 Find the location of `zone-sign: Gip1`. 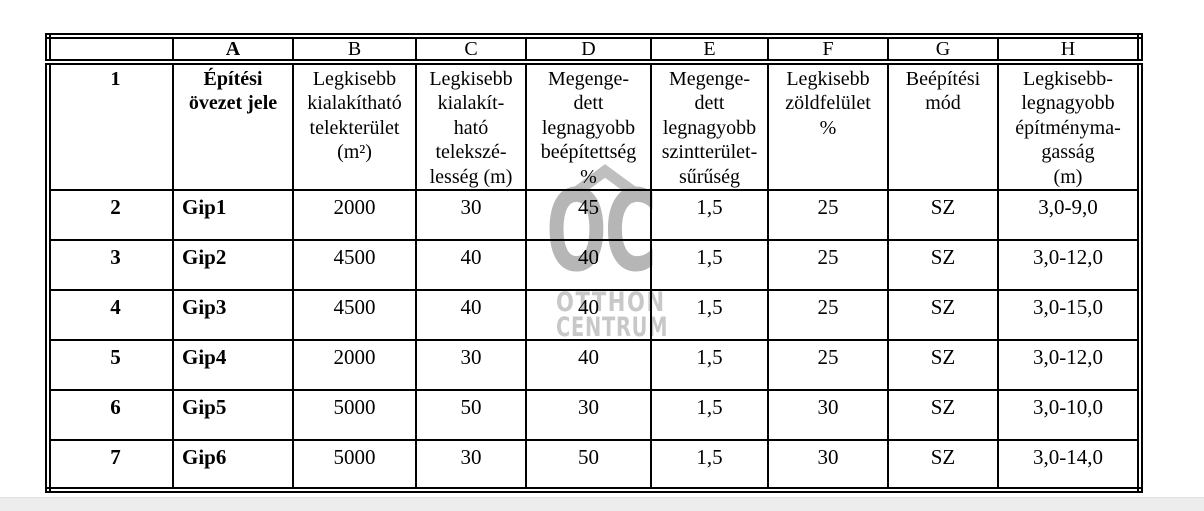

zone-sign: Gip1 is located at coordinates (233, 214).